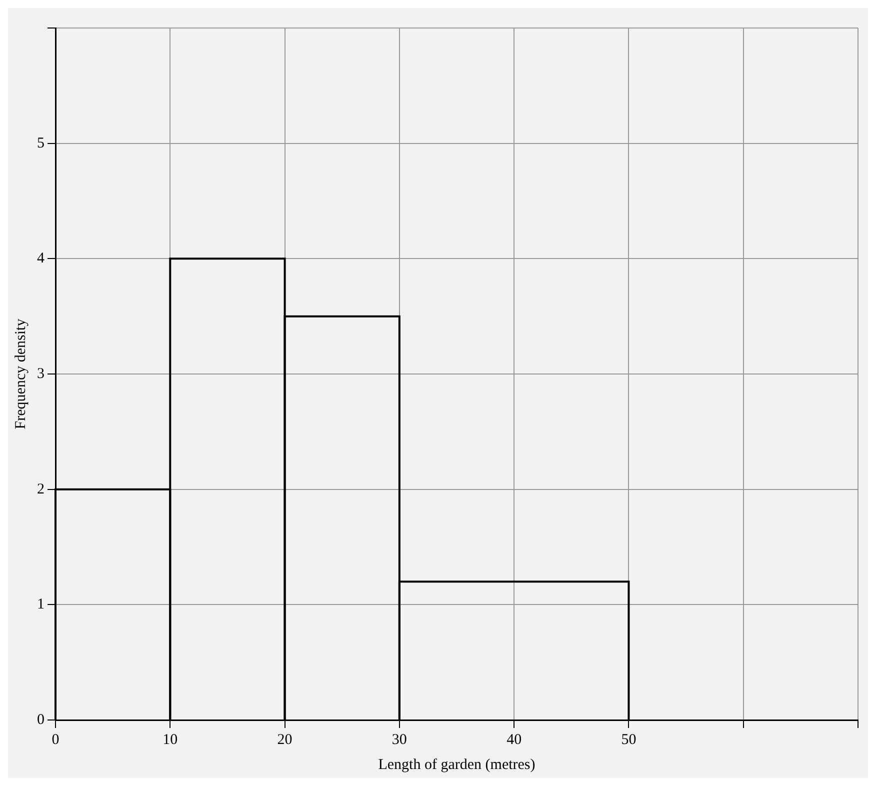 The width and height of the screenshot is (878, 787). What do you see at coordinates (284, 740) in the screenshot?
I see `x-tick-label: 20` at bounding box center [284, 740].